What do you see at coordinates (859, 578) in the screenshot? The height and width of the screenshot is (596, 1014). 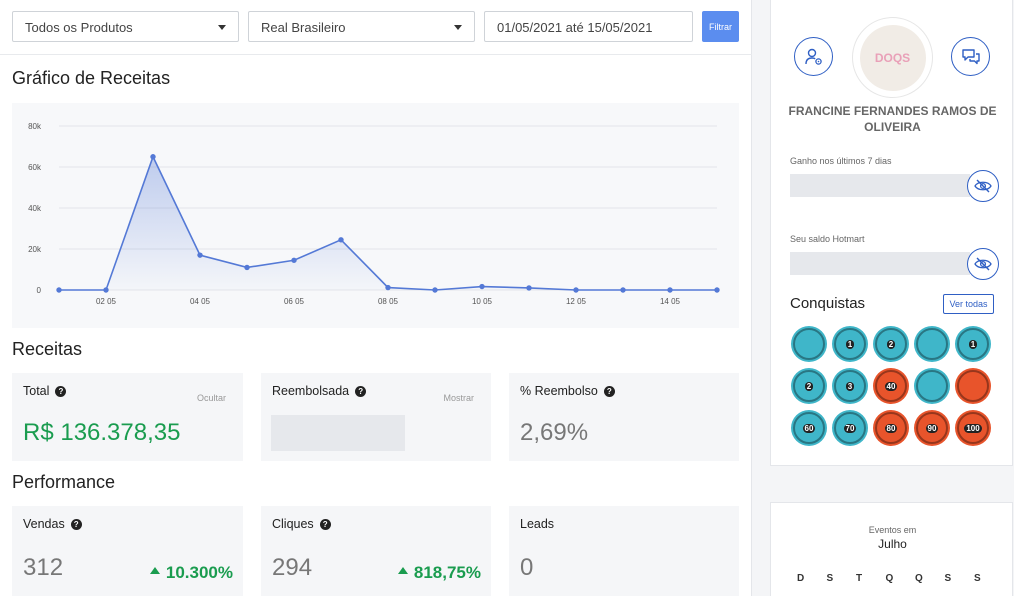 I see `weekday-label: T` at bounding box center [859, 578].